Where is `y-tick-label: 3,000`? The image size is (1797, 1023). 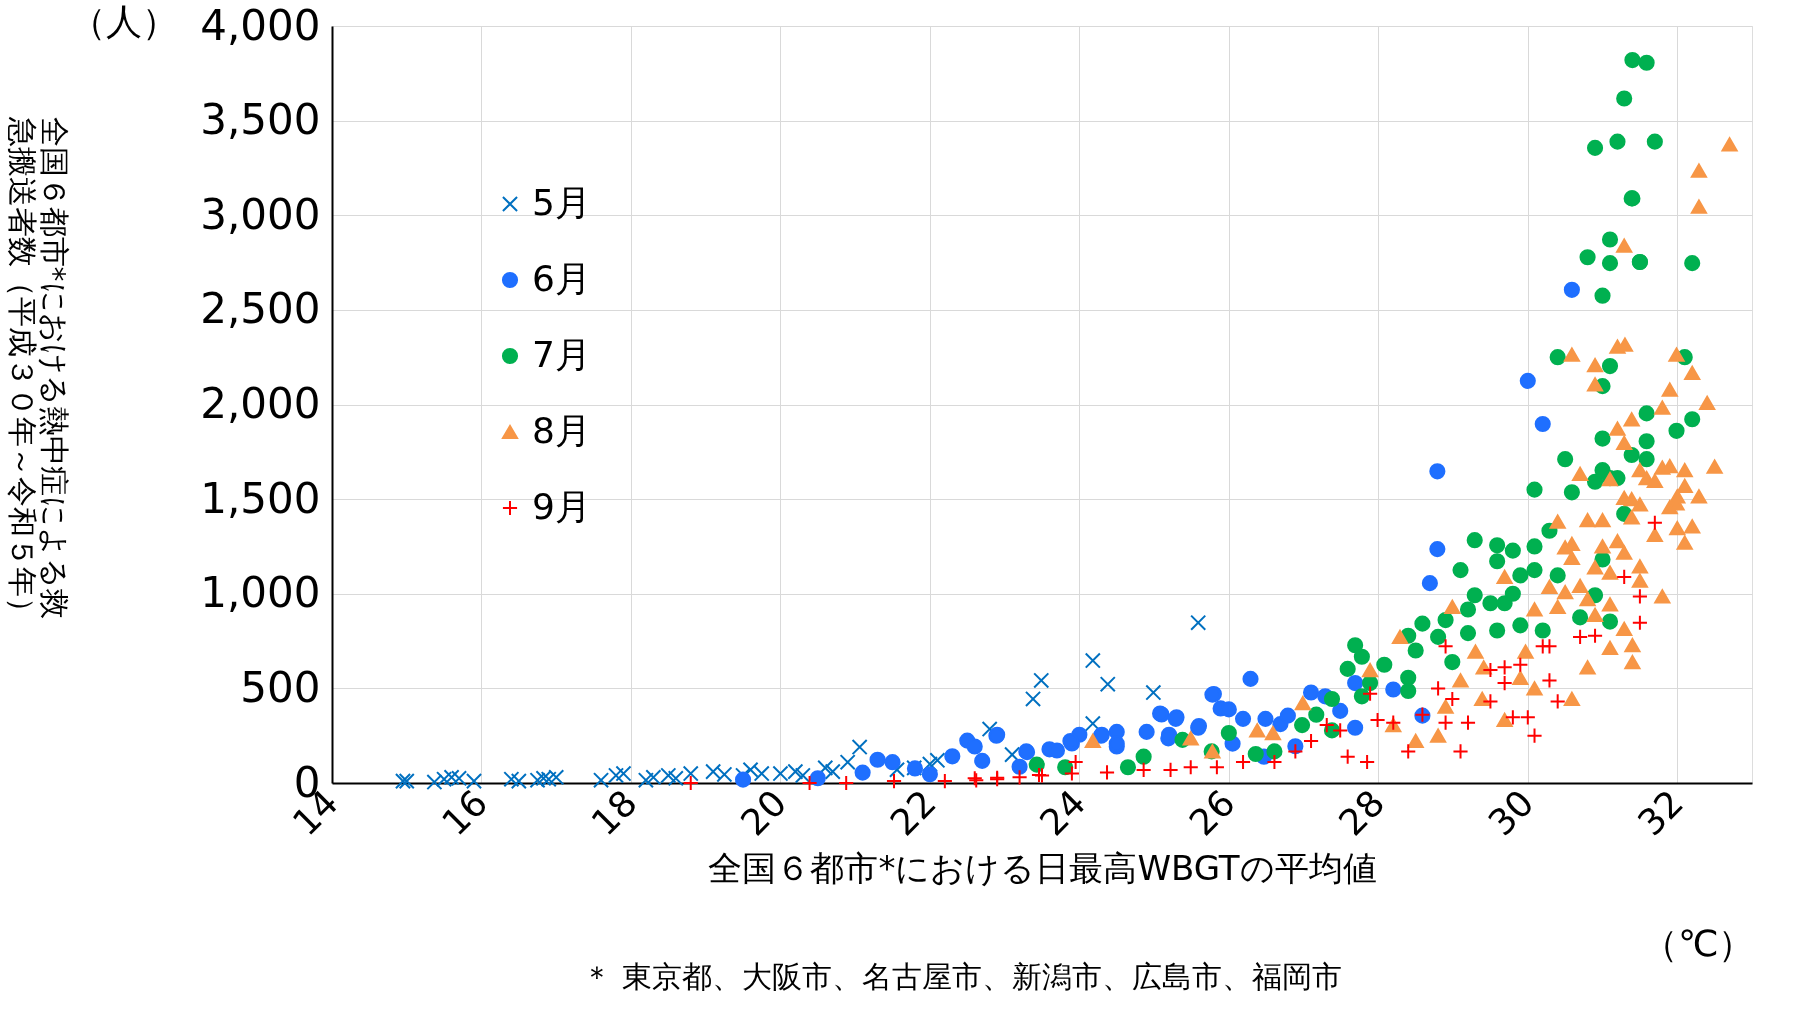
y-tick-label: 3,000 is located at coordinates (260, 214).